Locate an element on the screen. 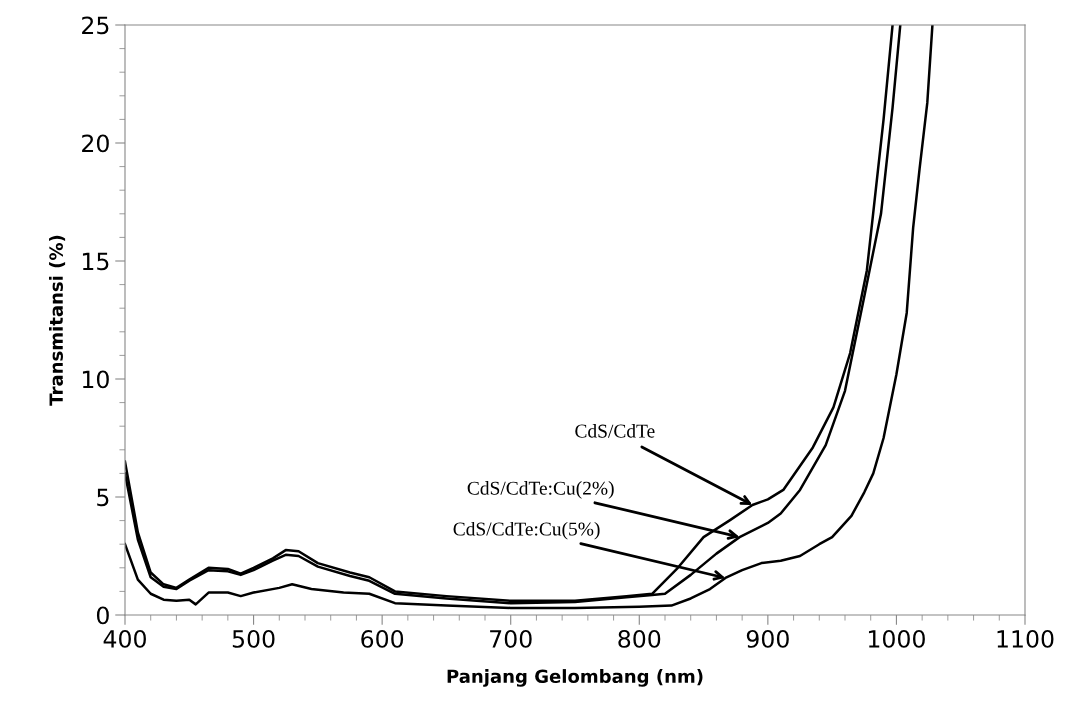 This screenshot has height=721, width=1067. x-axis-title: Panjang Gelombang (nm) is located at coordinates (575, 678).